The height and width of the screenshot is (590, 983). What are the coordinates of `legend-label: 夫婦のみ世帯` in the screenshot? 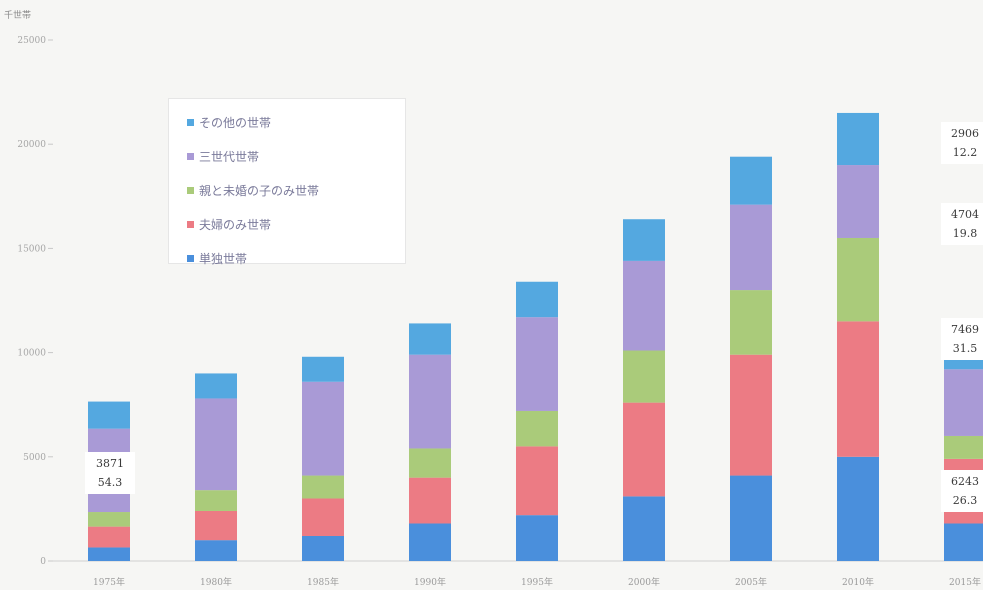 It's located at (235, 224).